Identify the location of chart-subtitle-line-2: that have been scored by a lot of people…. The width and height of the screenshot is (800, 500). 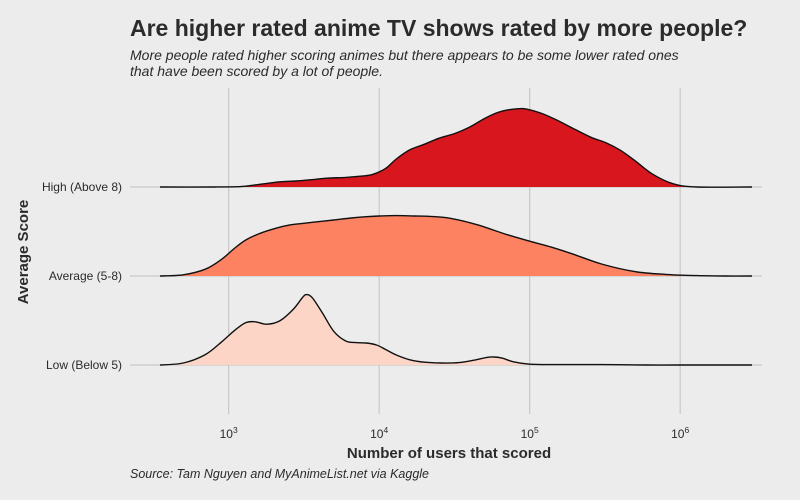
(256, 71).